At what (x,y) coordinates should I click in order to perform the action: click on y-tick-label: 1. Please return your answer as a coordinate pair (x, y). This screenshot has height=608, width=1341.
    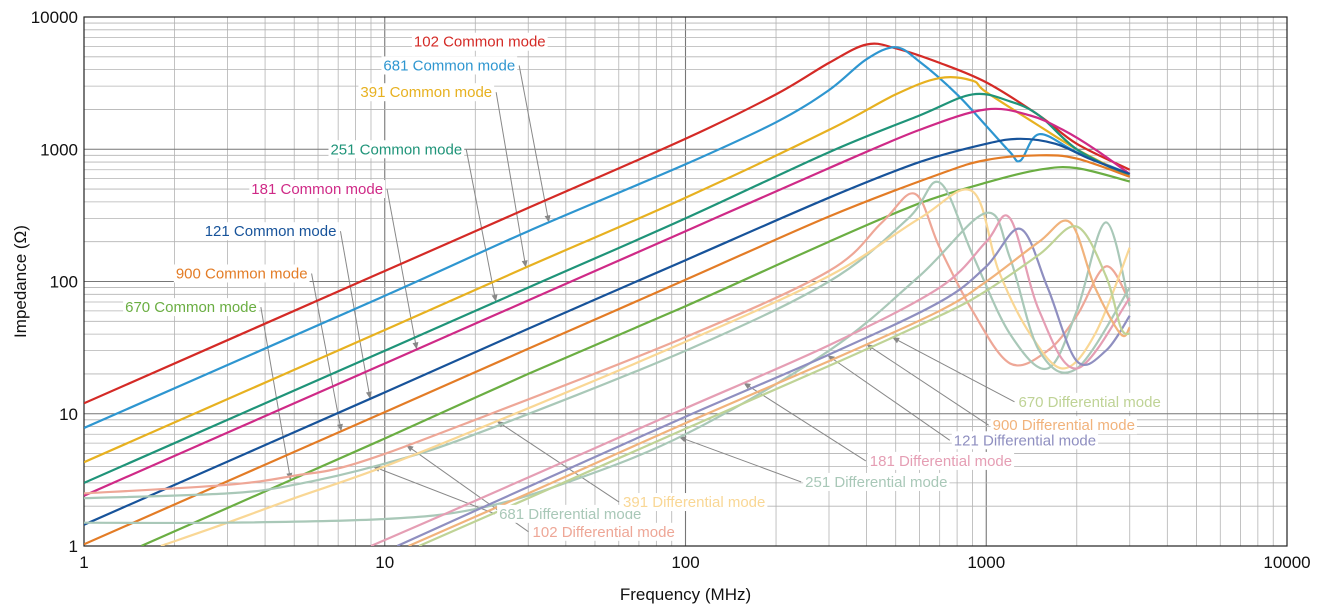
    Looking at the image, I should click on (73, 546).